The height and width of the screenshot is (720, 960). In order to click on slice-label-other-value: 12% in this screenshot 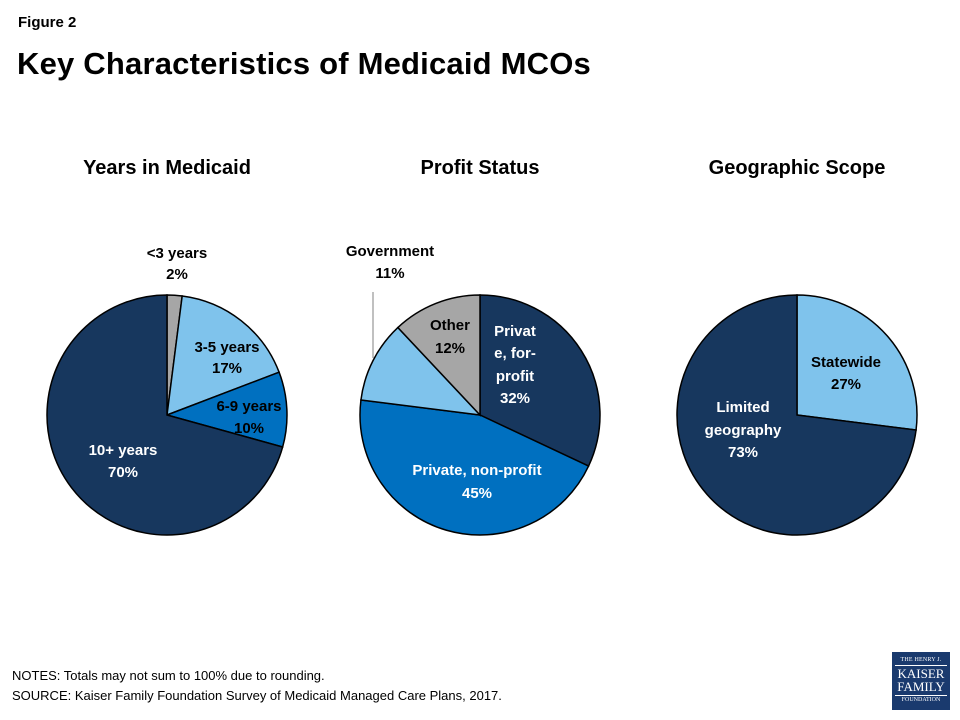, I will do `click(450, 348)`.